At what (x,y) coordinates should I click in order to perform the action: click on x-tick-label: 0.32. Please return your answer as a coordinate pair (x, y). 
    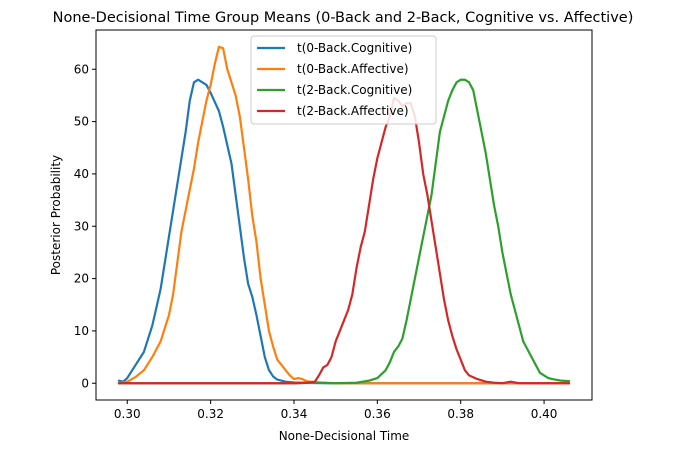
    Looking at the image, I should click on (210, 414).